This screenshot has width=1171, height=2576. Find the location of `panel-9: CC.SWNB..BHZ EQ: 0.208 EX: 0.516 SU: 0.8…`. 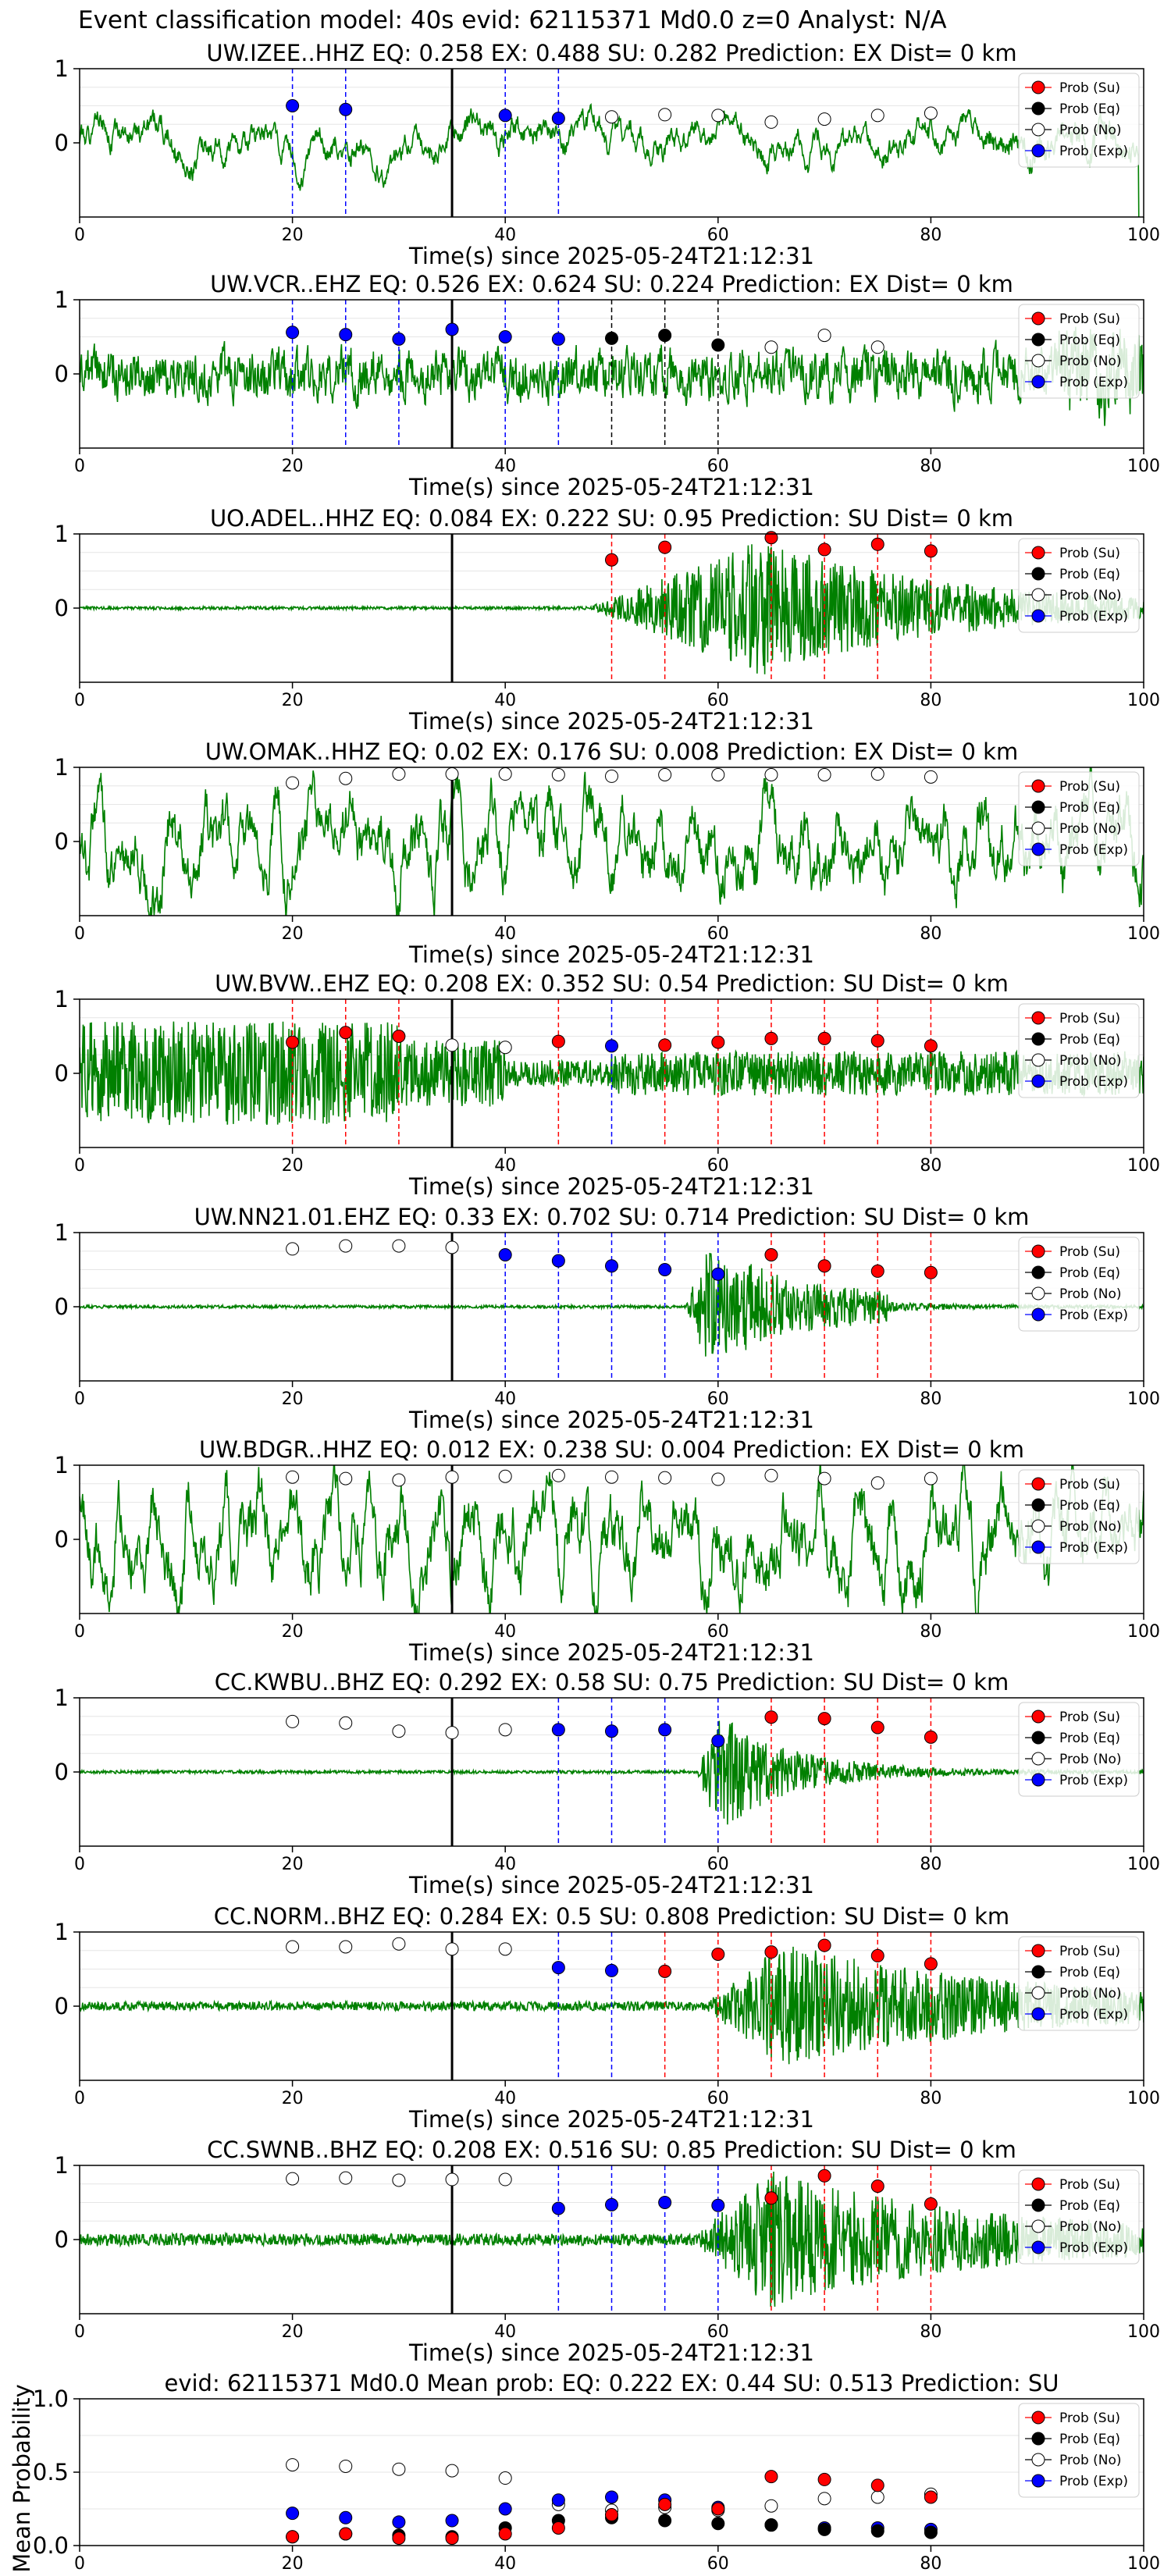

panel-9: CC.SWNB..BHZ EQ: 0.208 EX: 0.516 SU: 0.8… is located at coordinates (607, 2251).